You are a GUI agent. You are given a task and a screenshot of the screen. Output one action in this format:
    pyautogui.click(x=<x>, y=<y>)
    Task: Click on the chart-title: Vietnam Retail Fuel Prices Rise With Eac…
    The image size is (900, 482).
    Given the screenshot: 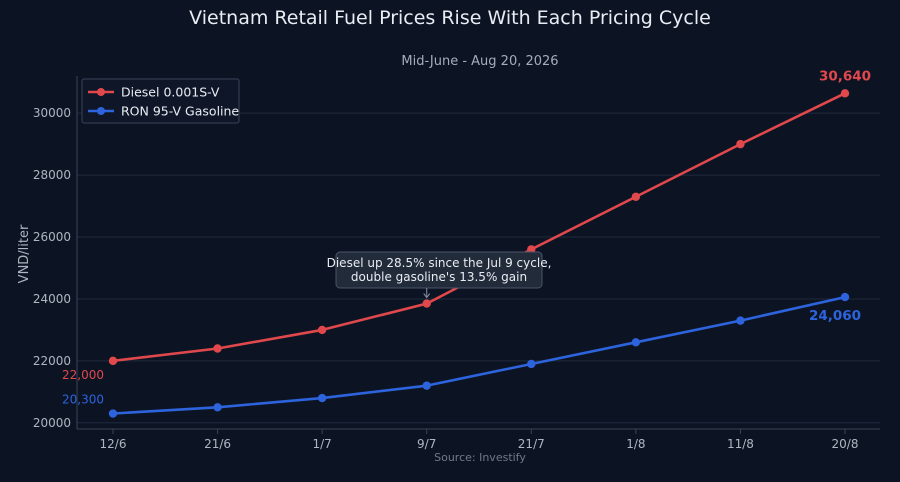 What is the action you would take?
    pyautogui.click(x=450, y=18)
    